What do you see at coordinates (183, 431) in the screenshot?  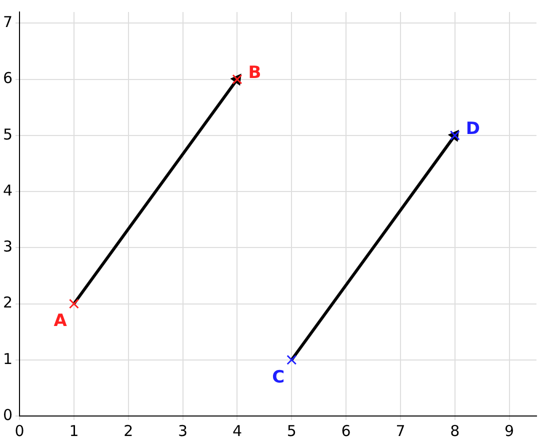 I see `x-tick-label: 3` at bounding box center [183, 431].